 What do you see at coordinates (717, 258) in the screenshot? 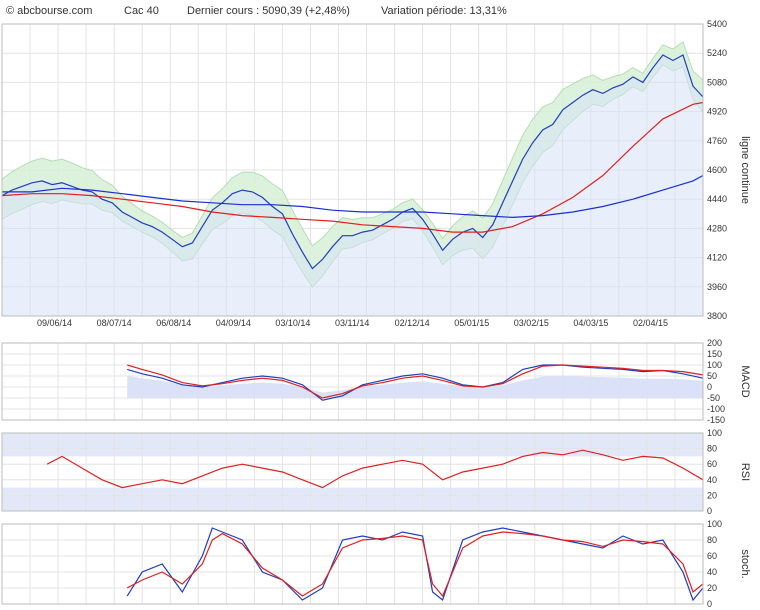
I see `y-tick-price-2: 4120` at bounding box center [717, 258].